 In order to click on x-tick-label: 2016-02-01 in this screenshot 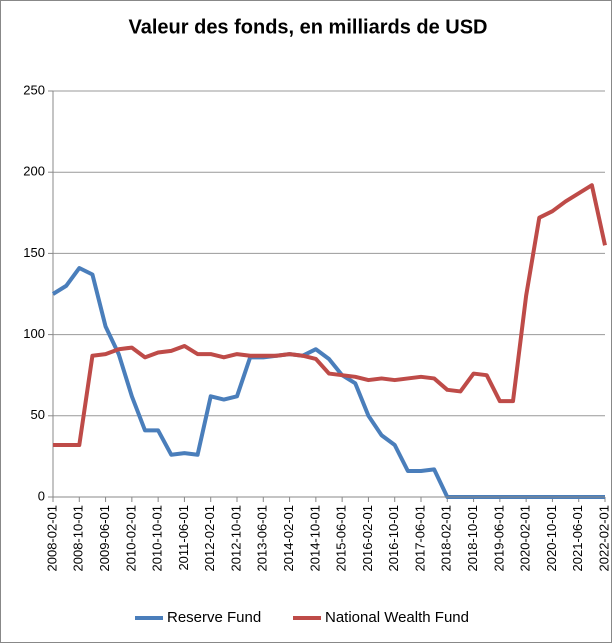, I will do `click(367, 538)`.